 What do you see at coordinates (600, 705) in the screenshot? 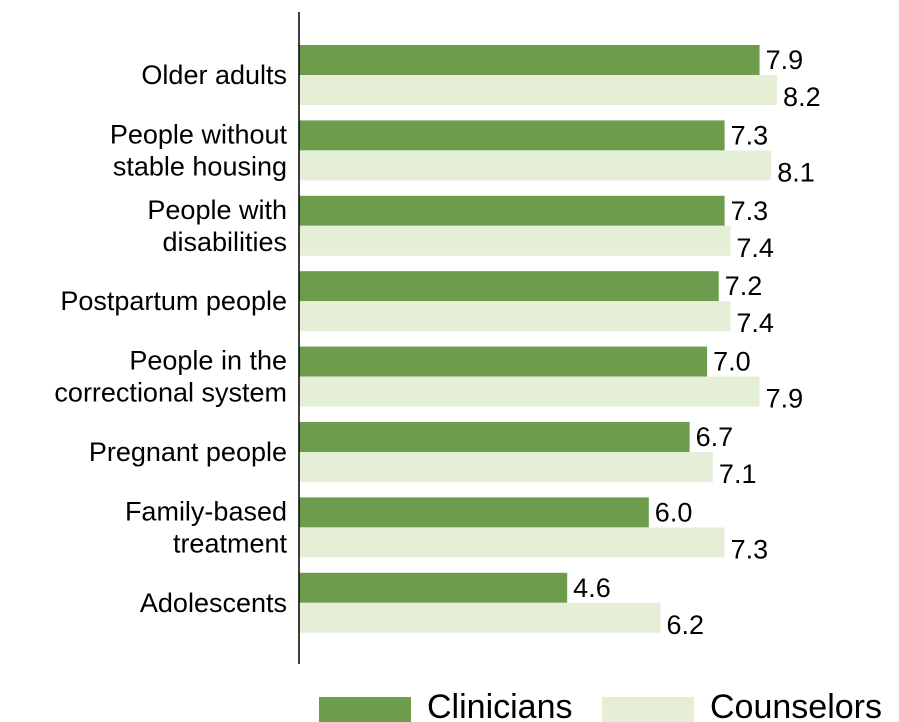
I see `legend: Clinicians Counselors` at bounding box center [600, 705].